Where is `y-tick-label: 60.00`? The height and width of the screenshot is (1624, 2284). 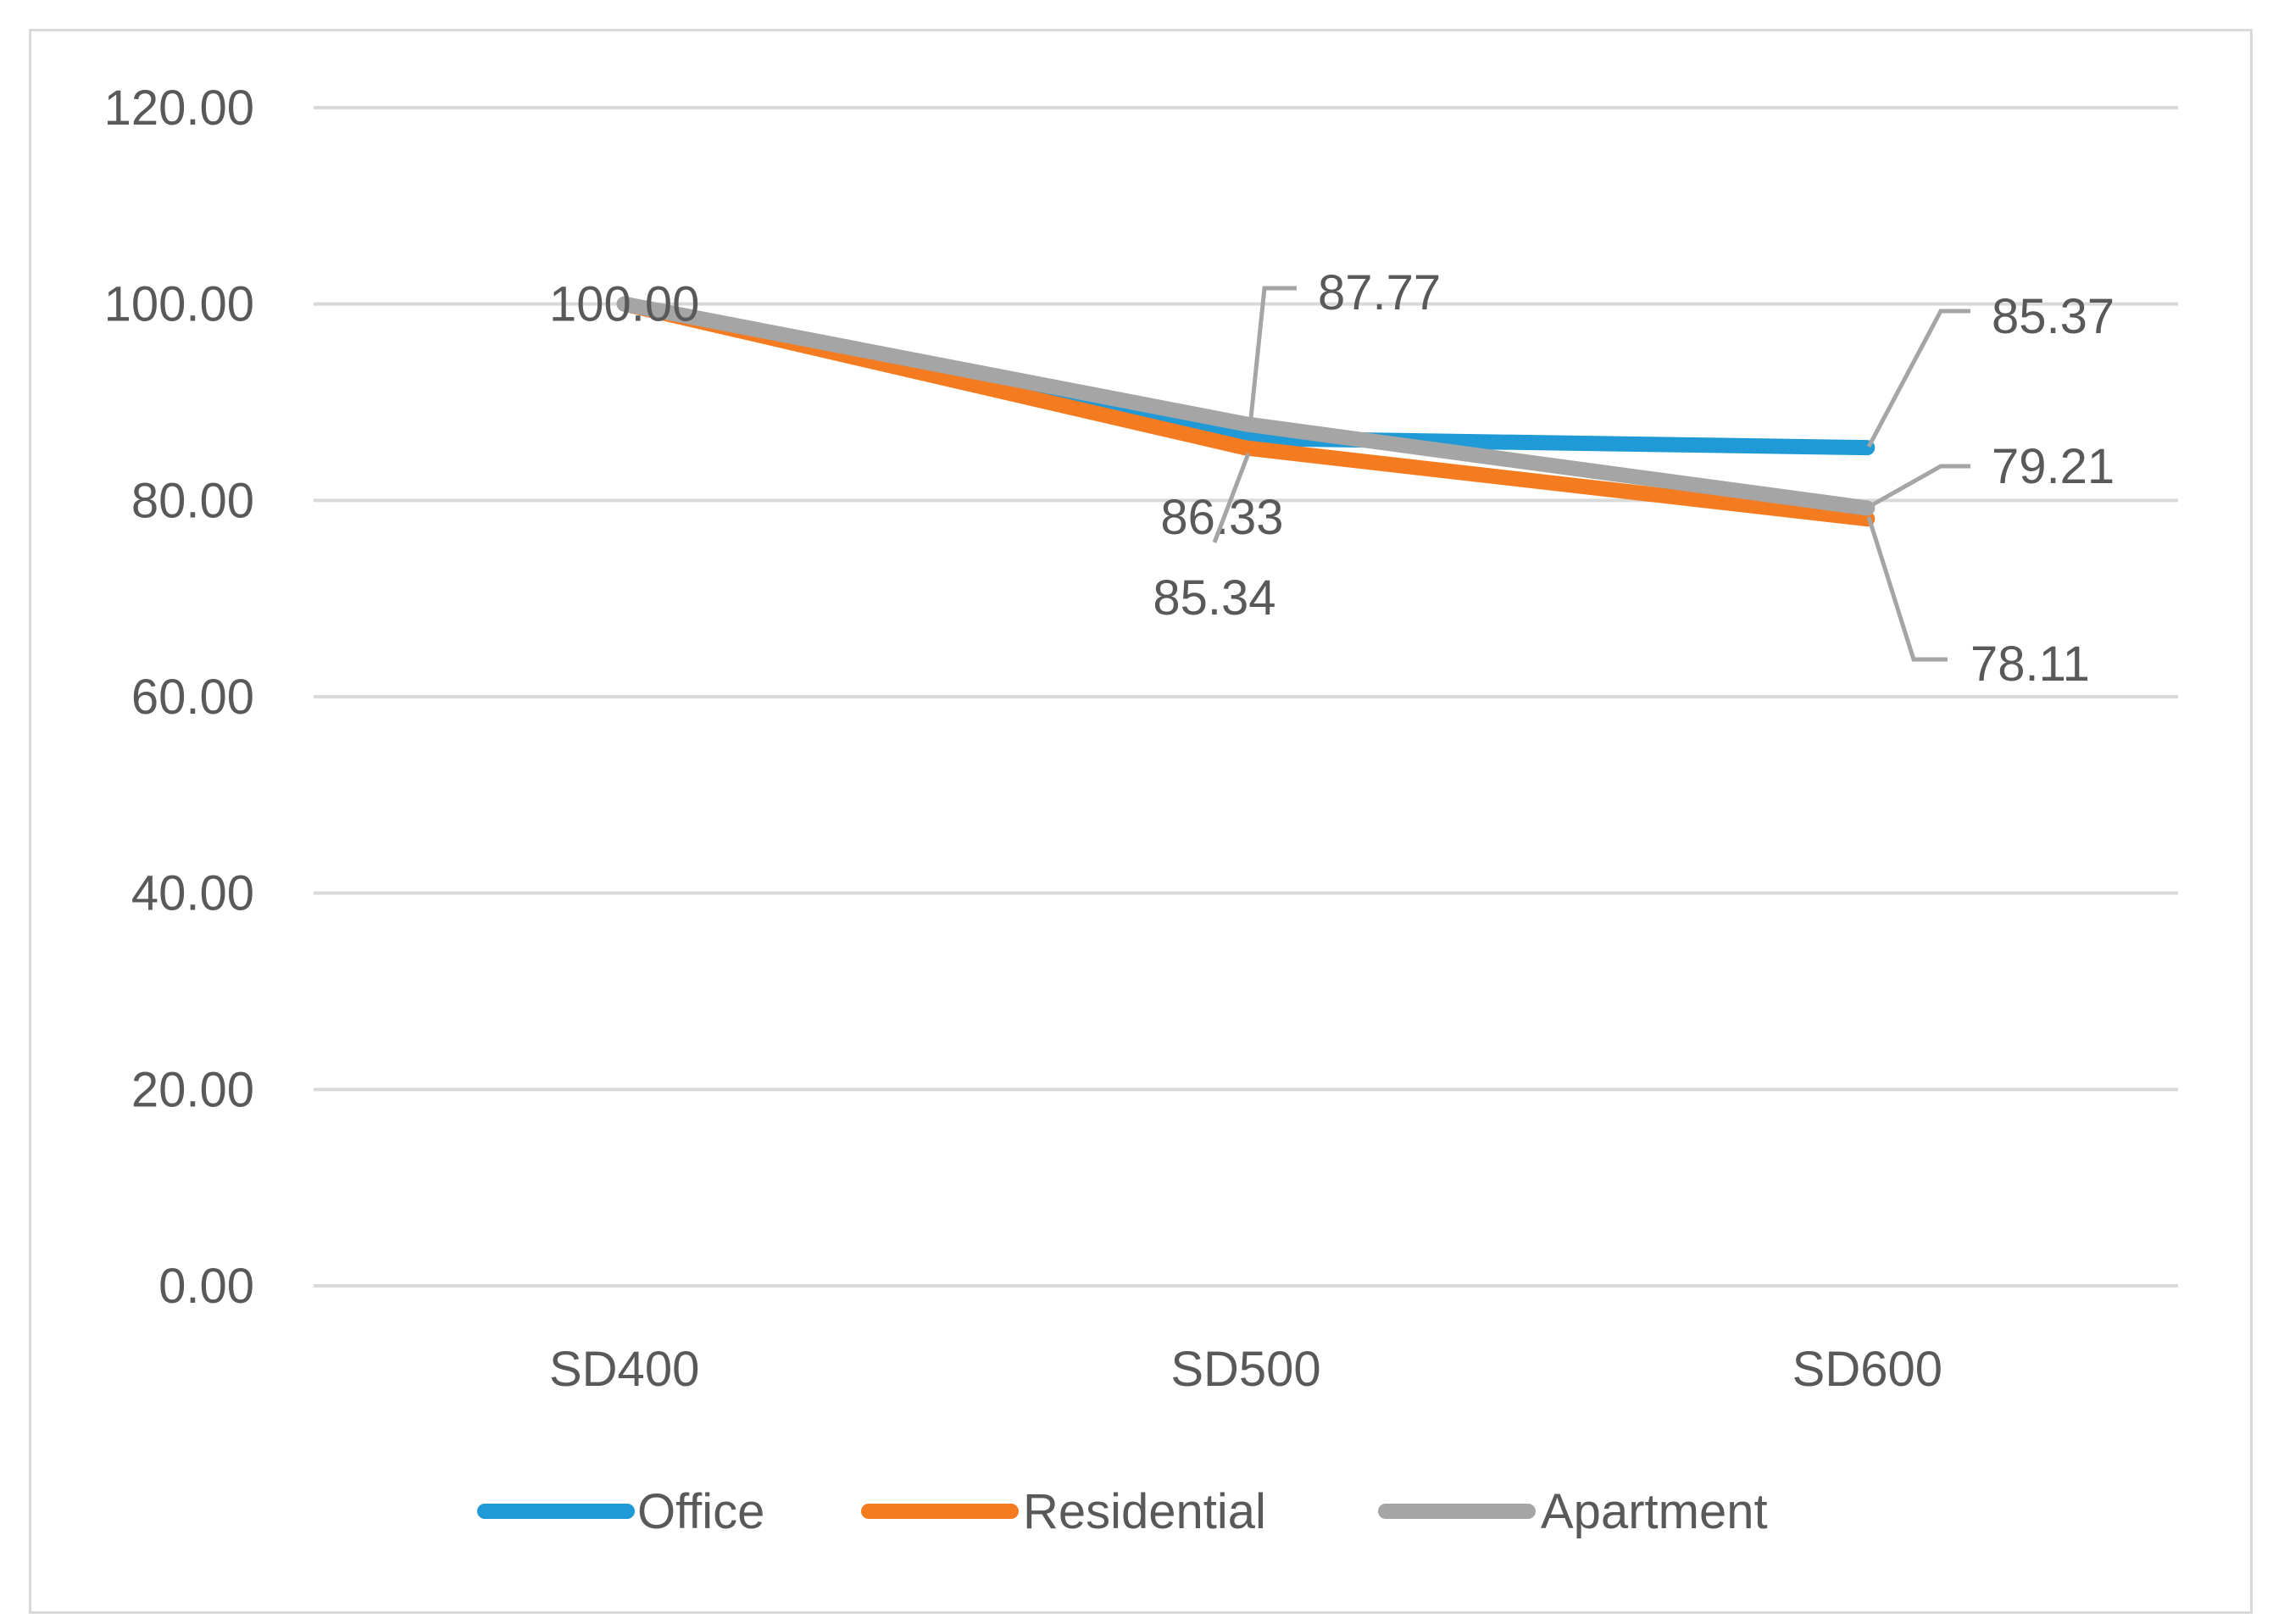
y-tick-label: 60.00 is located at coordinates (192, 697).